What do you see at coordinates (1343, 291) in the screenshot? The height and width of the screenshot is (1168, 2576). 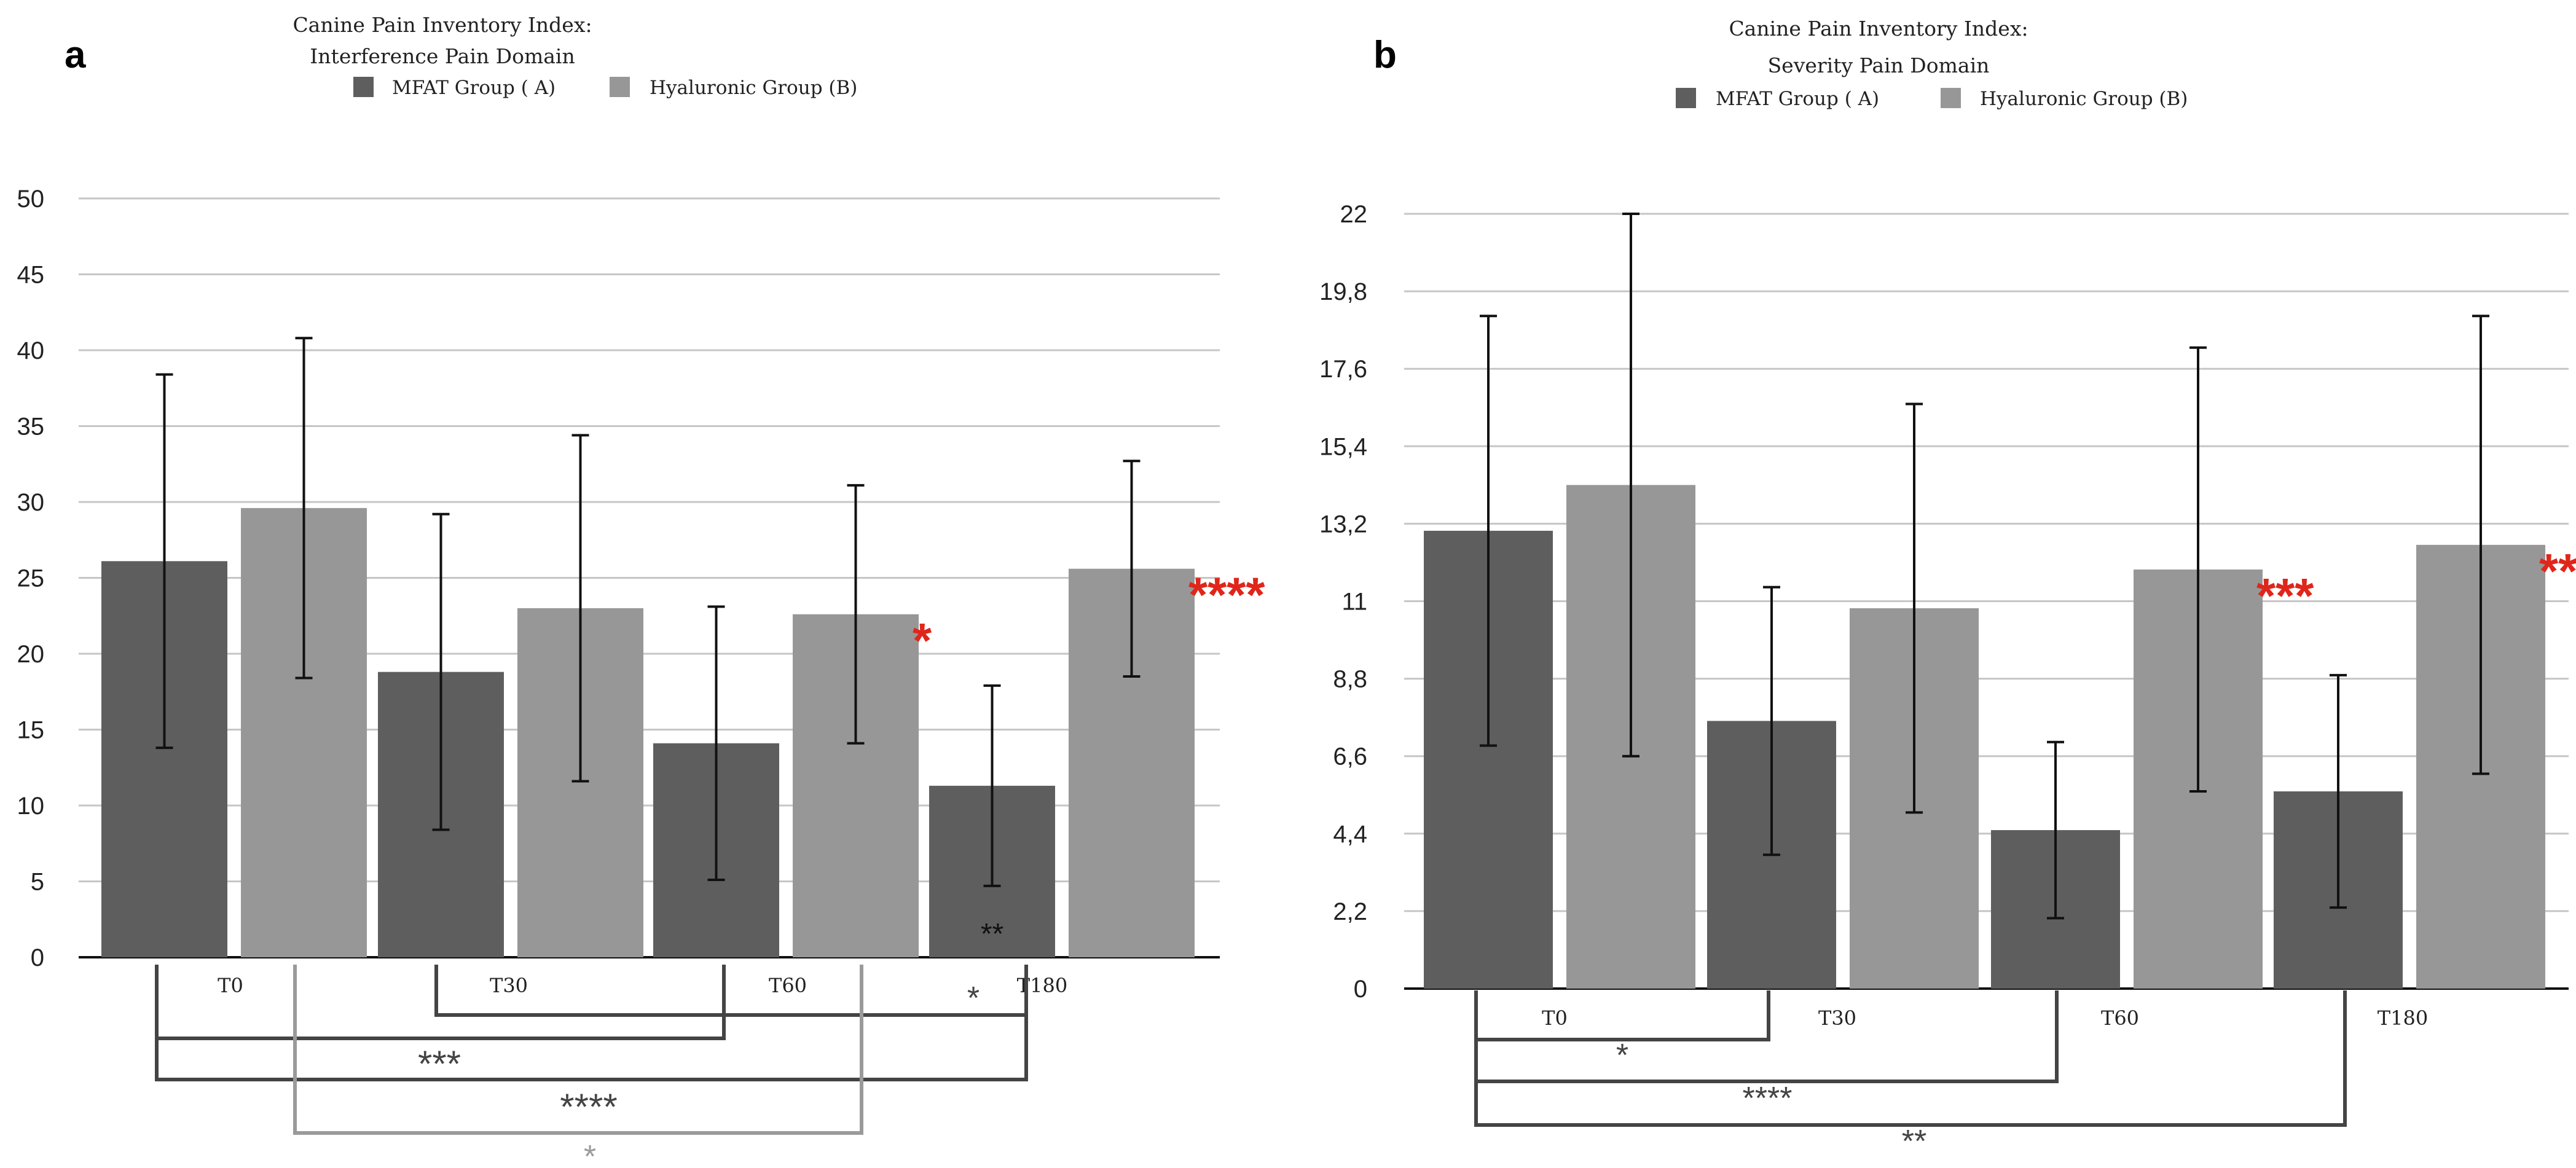 I see `y-tick-label: 19,8` at bounding box center [1343, 291].